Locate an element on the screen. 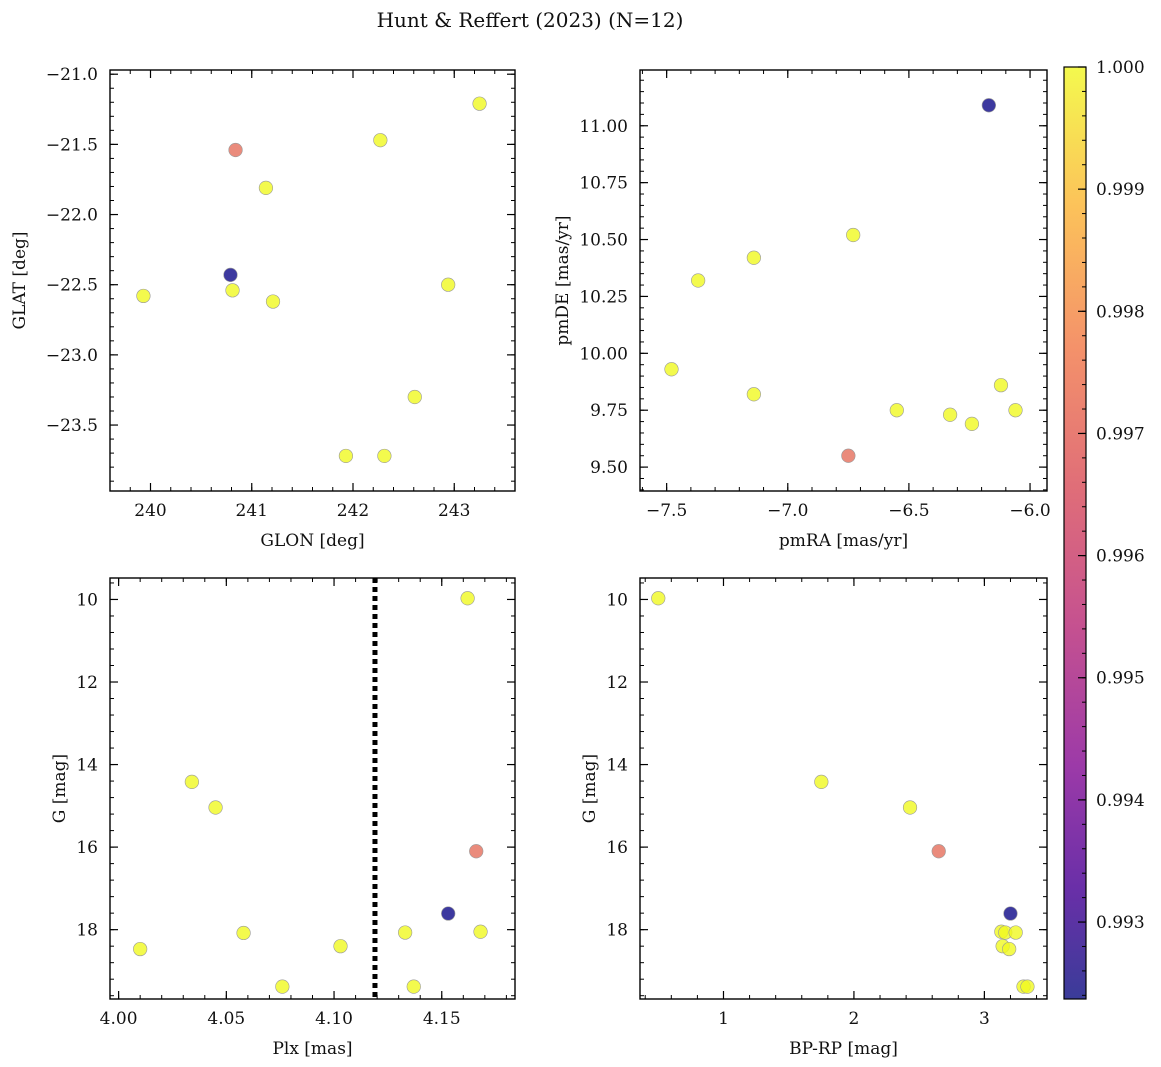  colorbar-tick-label: 0.993 is located at coordinates (1120, 923).